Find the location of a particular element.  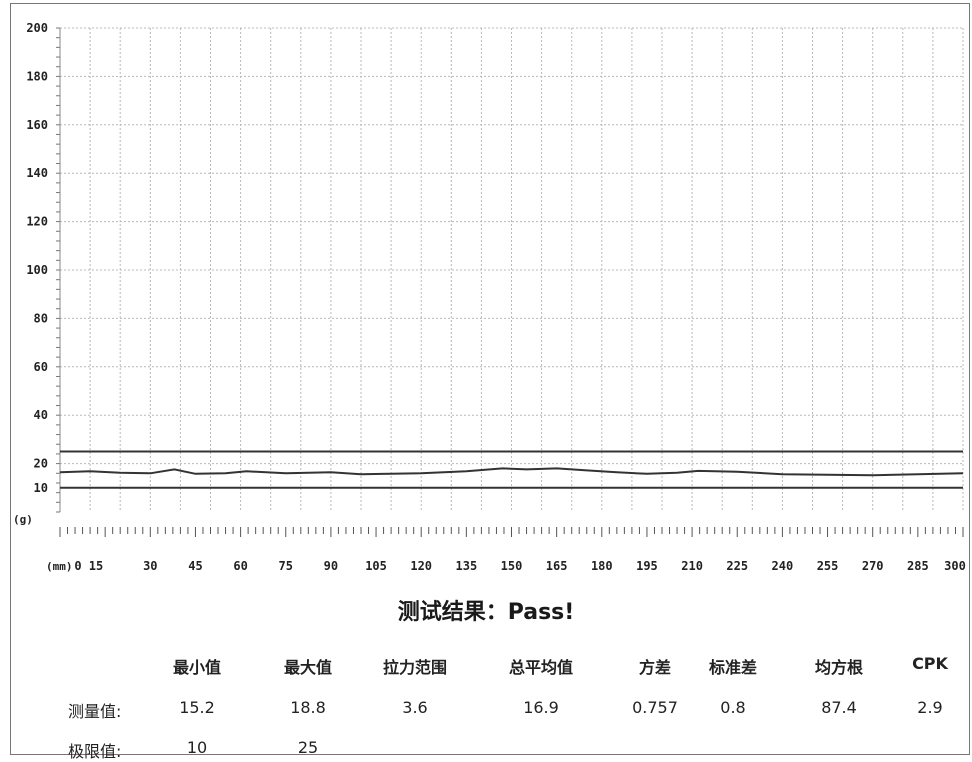

x-tick-label: 270 is located at coordinates (873, 566).